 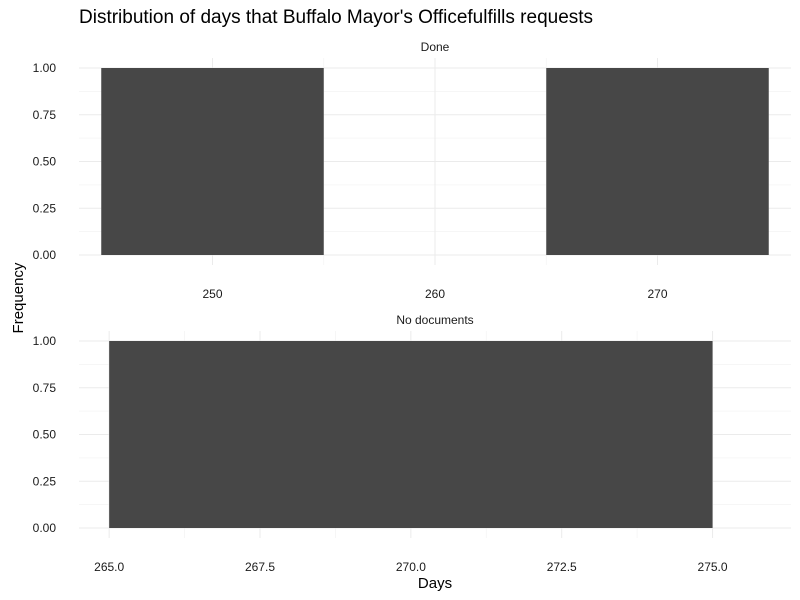 What do you see at coordinates (713, 567) in the screenshot?
I see `x-tick-label: 275.0` at bounding box center [713, 567].